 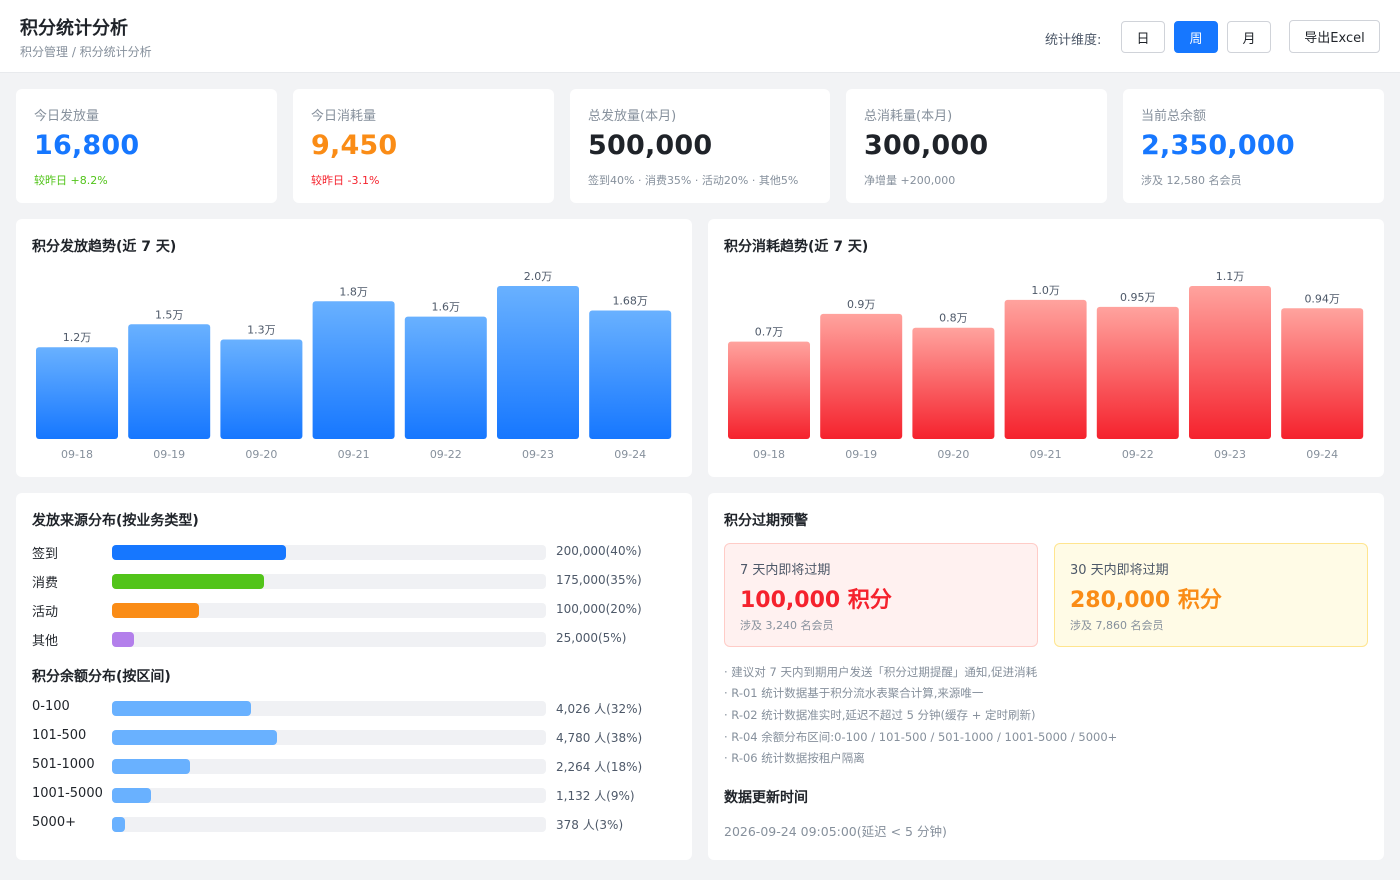 I want to click on bar-value-label: 0.8万, so click(x=953, y=318).